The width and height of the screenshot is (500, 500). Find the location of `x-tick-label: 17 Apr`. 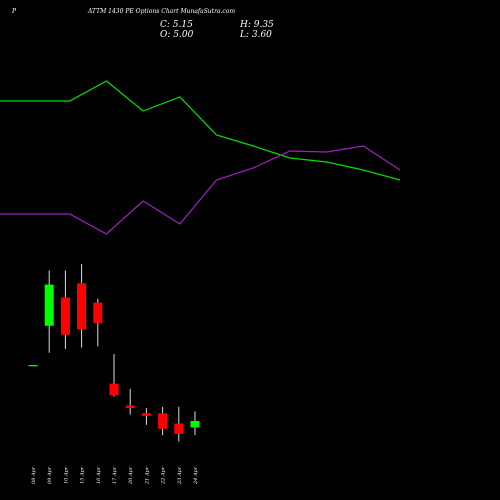

x-tick-label: 17 Apr is located at coordinates (115, 475).